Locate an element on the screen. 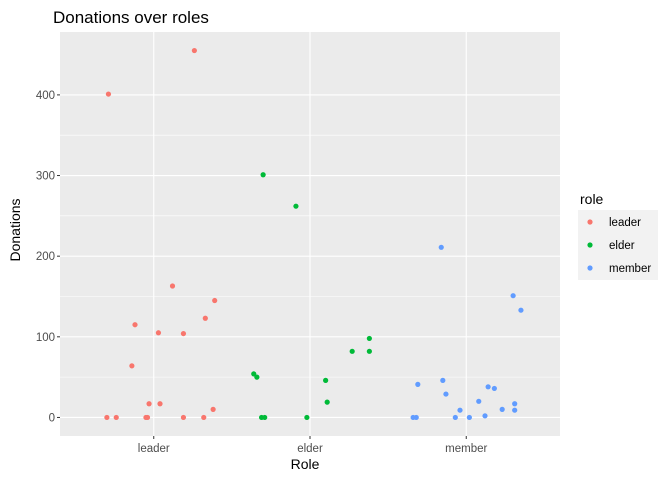  y-axis-title: Donations is located at coordinates (15, 229).